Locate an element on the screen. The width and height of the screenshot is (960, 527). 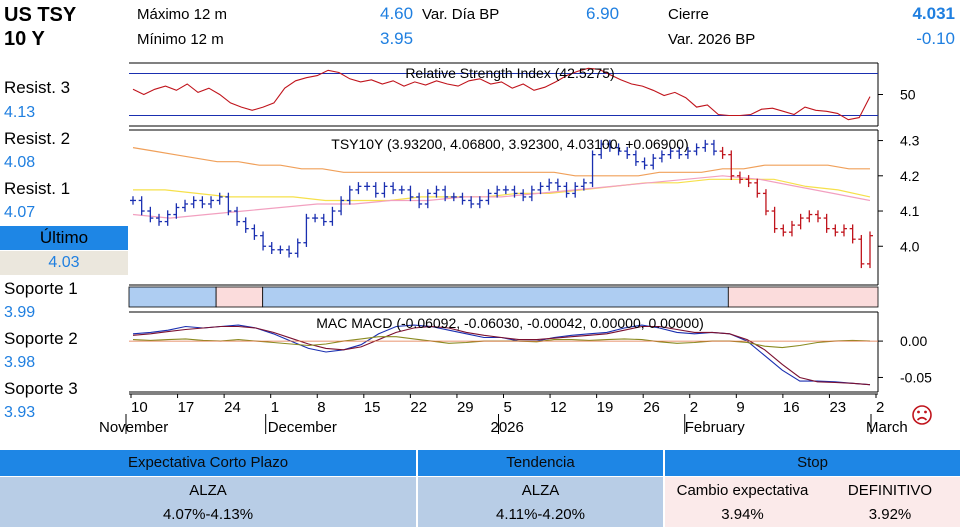
ultimo-label: Último is located at coordinates (64, 238).